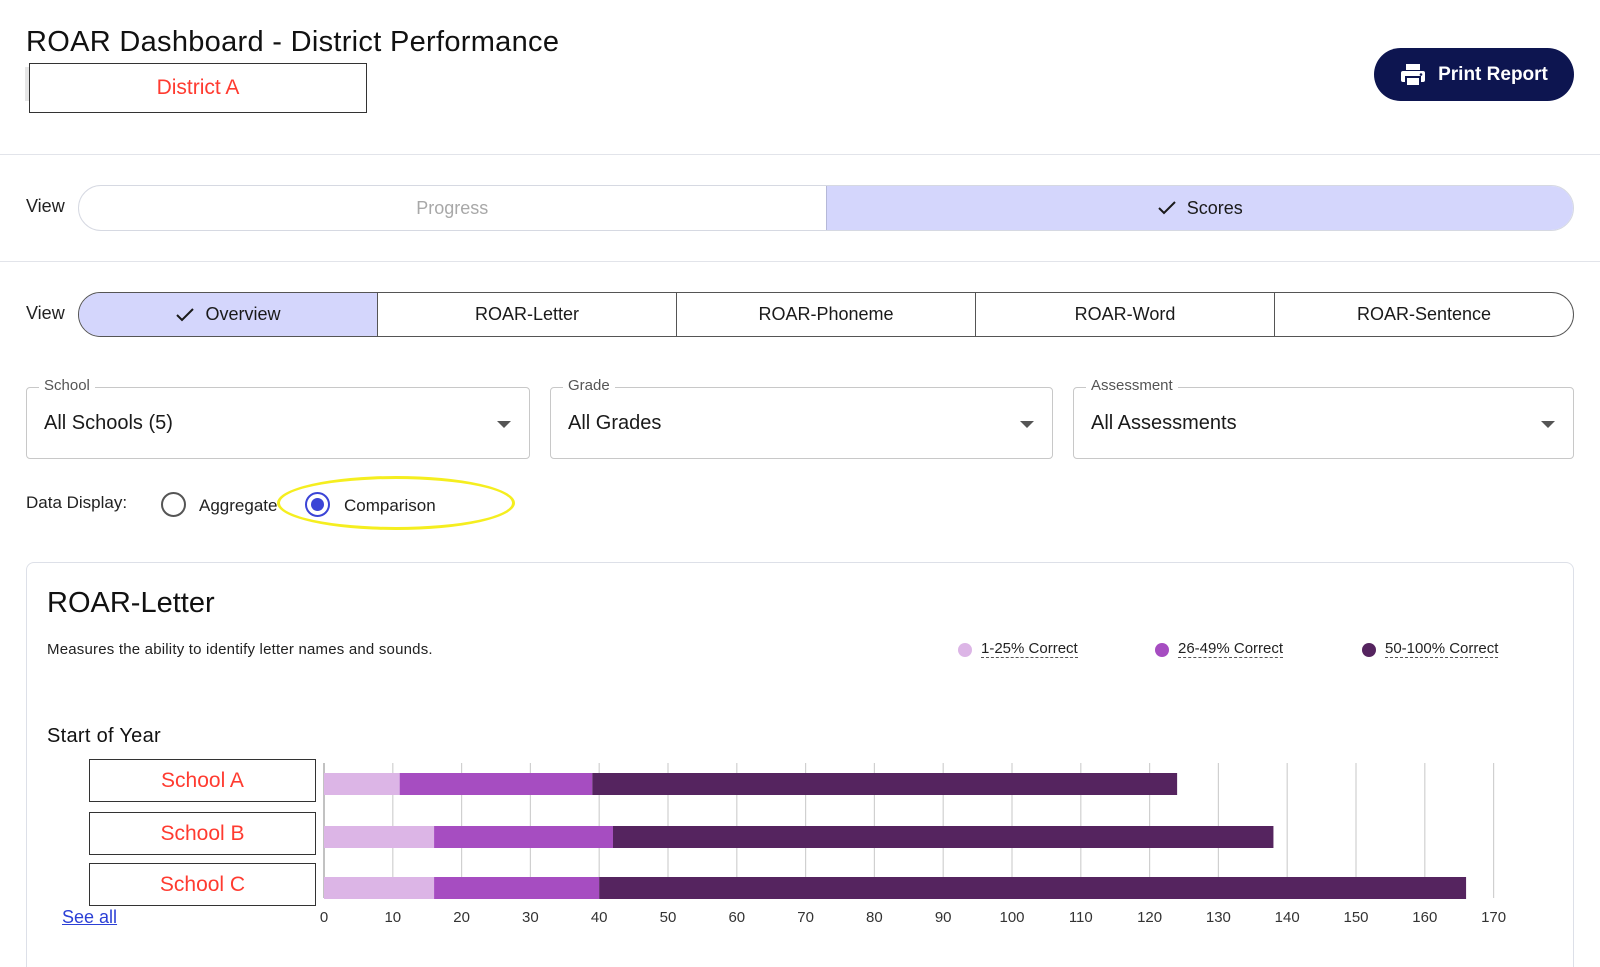 The height and width of the screenshot is (967, 1600). Describe the element at coordinates (1493, 74) in the screenshot. I see `print-report-label: Print Report` at that location.